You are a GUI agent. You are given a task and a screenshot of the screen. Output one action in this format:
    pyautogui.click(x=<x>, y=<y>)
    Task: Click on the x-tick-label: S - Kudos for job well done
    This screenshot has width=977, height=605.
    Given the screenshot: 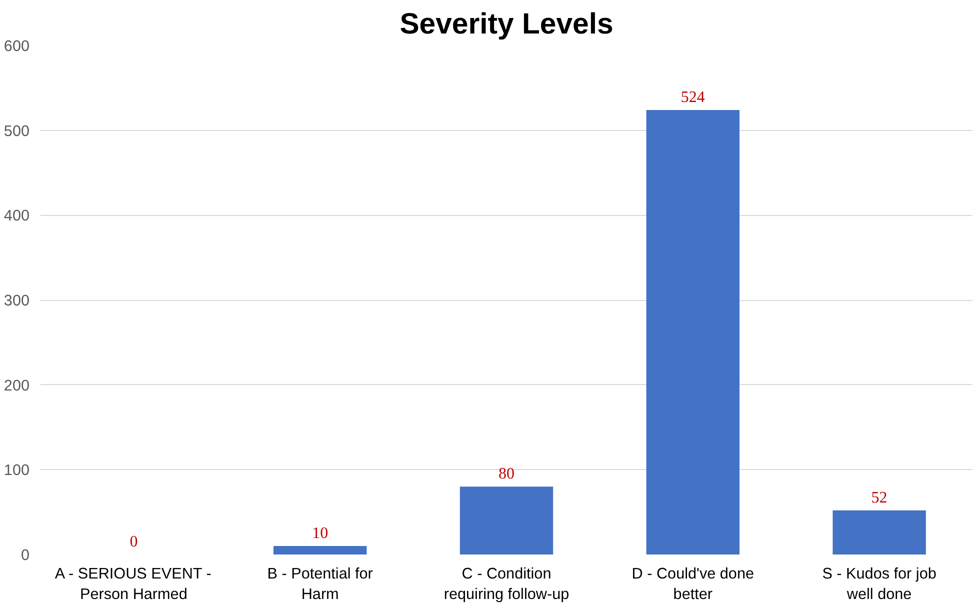 What is the action you would take?
    pyautogui.click(x=879, y=584)
    